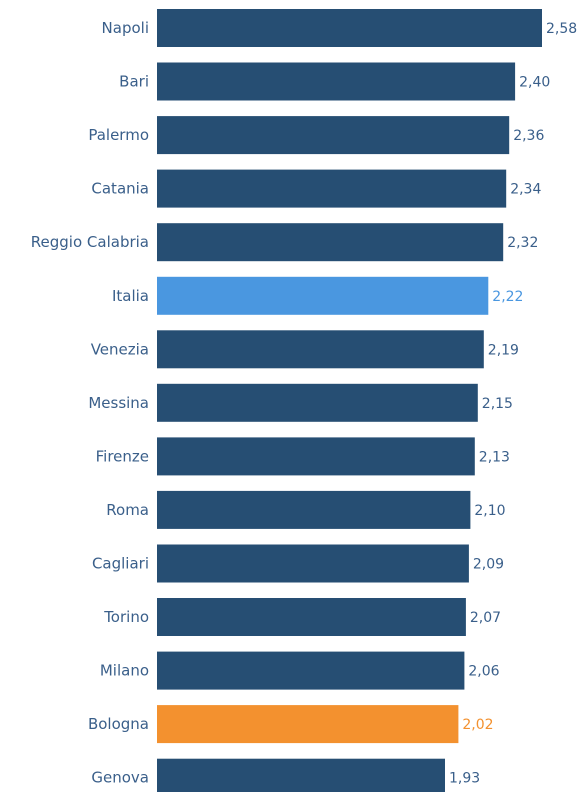 The image size is (587, 792). I want to click on value-label-reggio-calabria: 2,32, so click(522, 243).